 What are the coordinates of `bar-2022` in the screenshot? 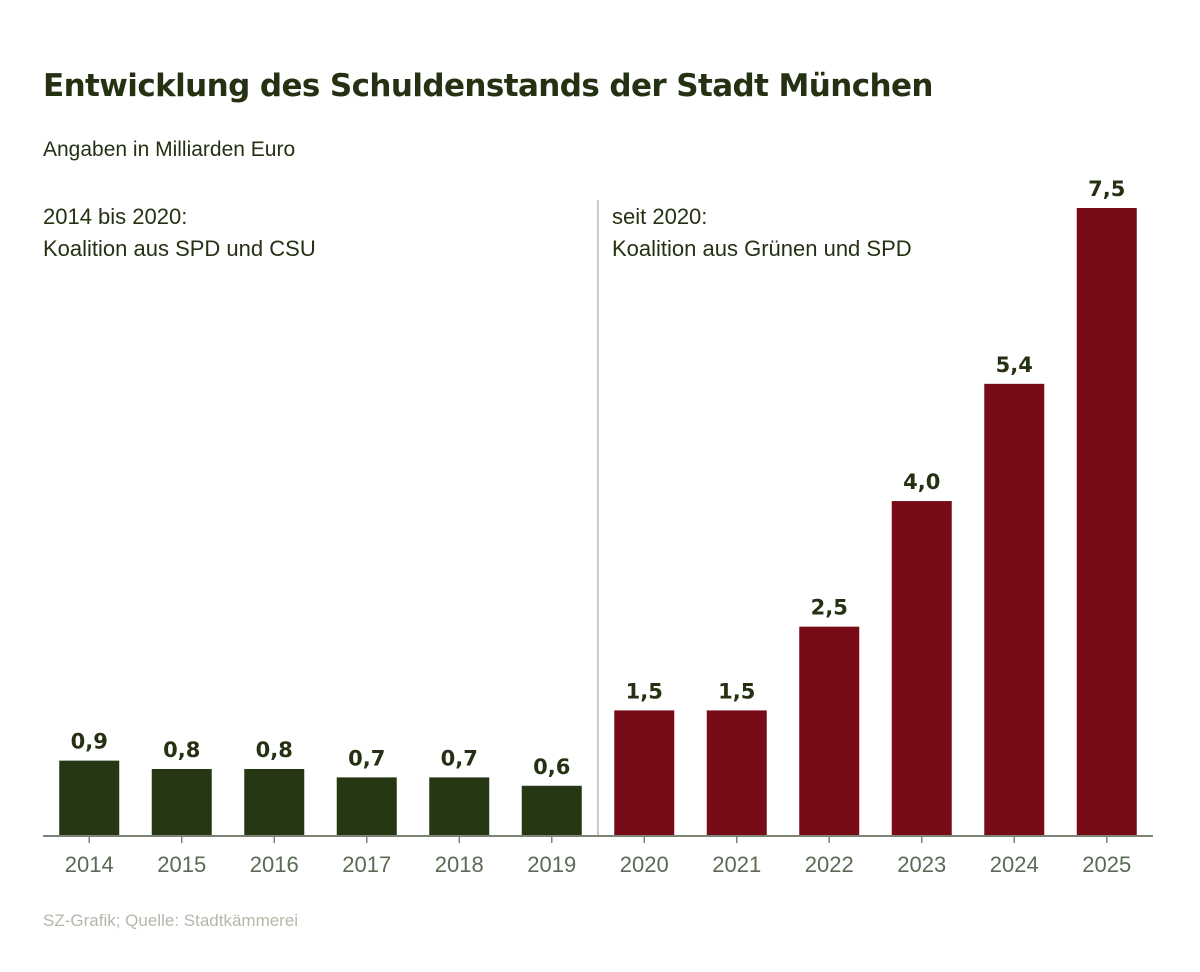 It's located at (829, 731).